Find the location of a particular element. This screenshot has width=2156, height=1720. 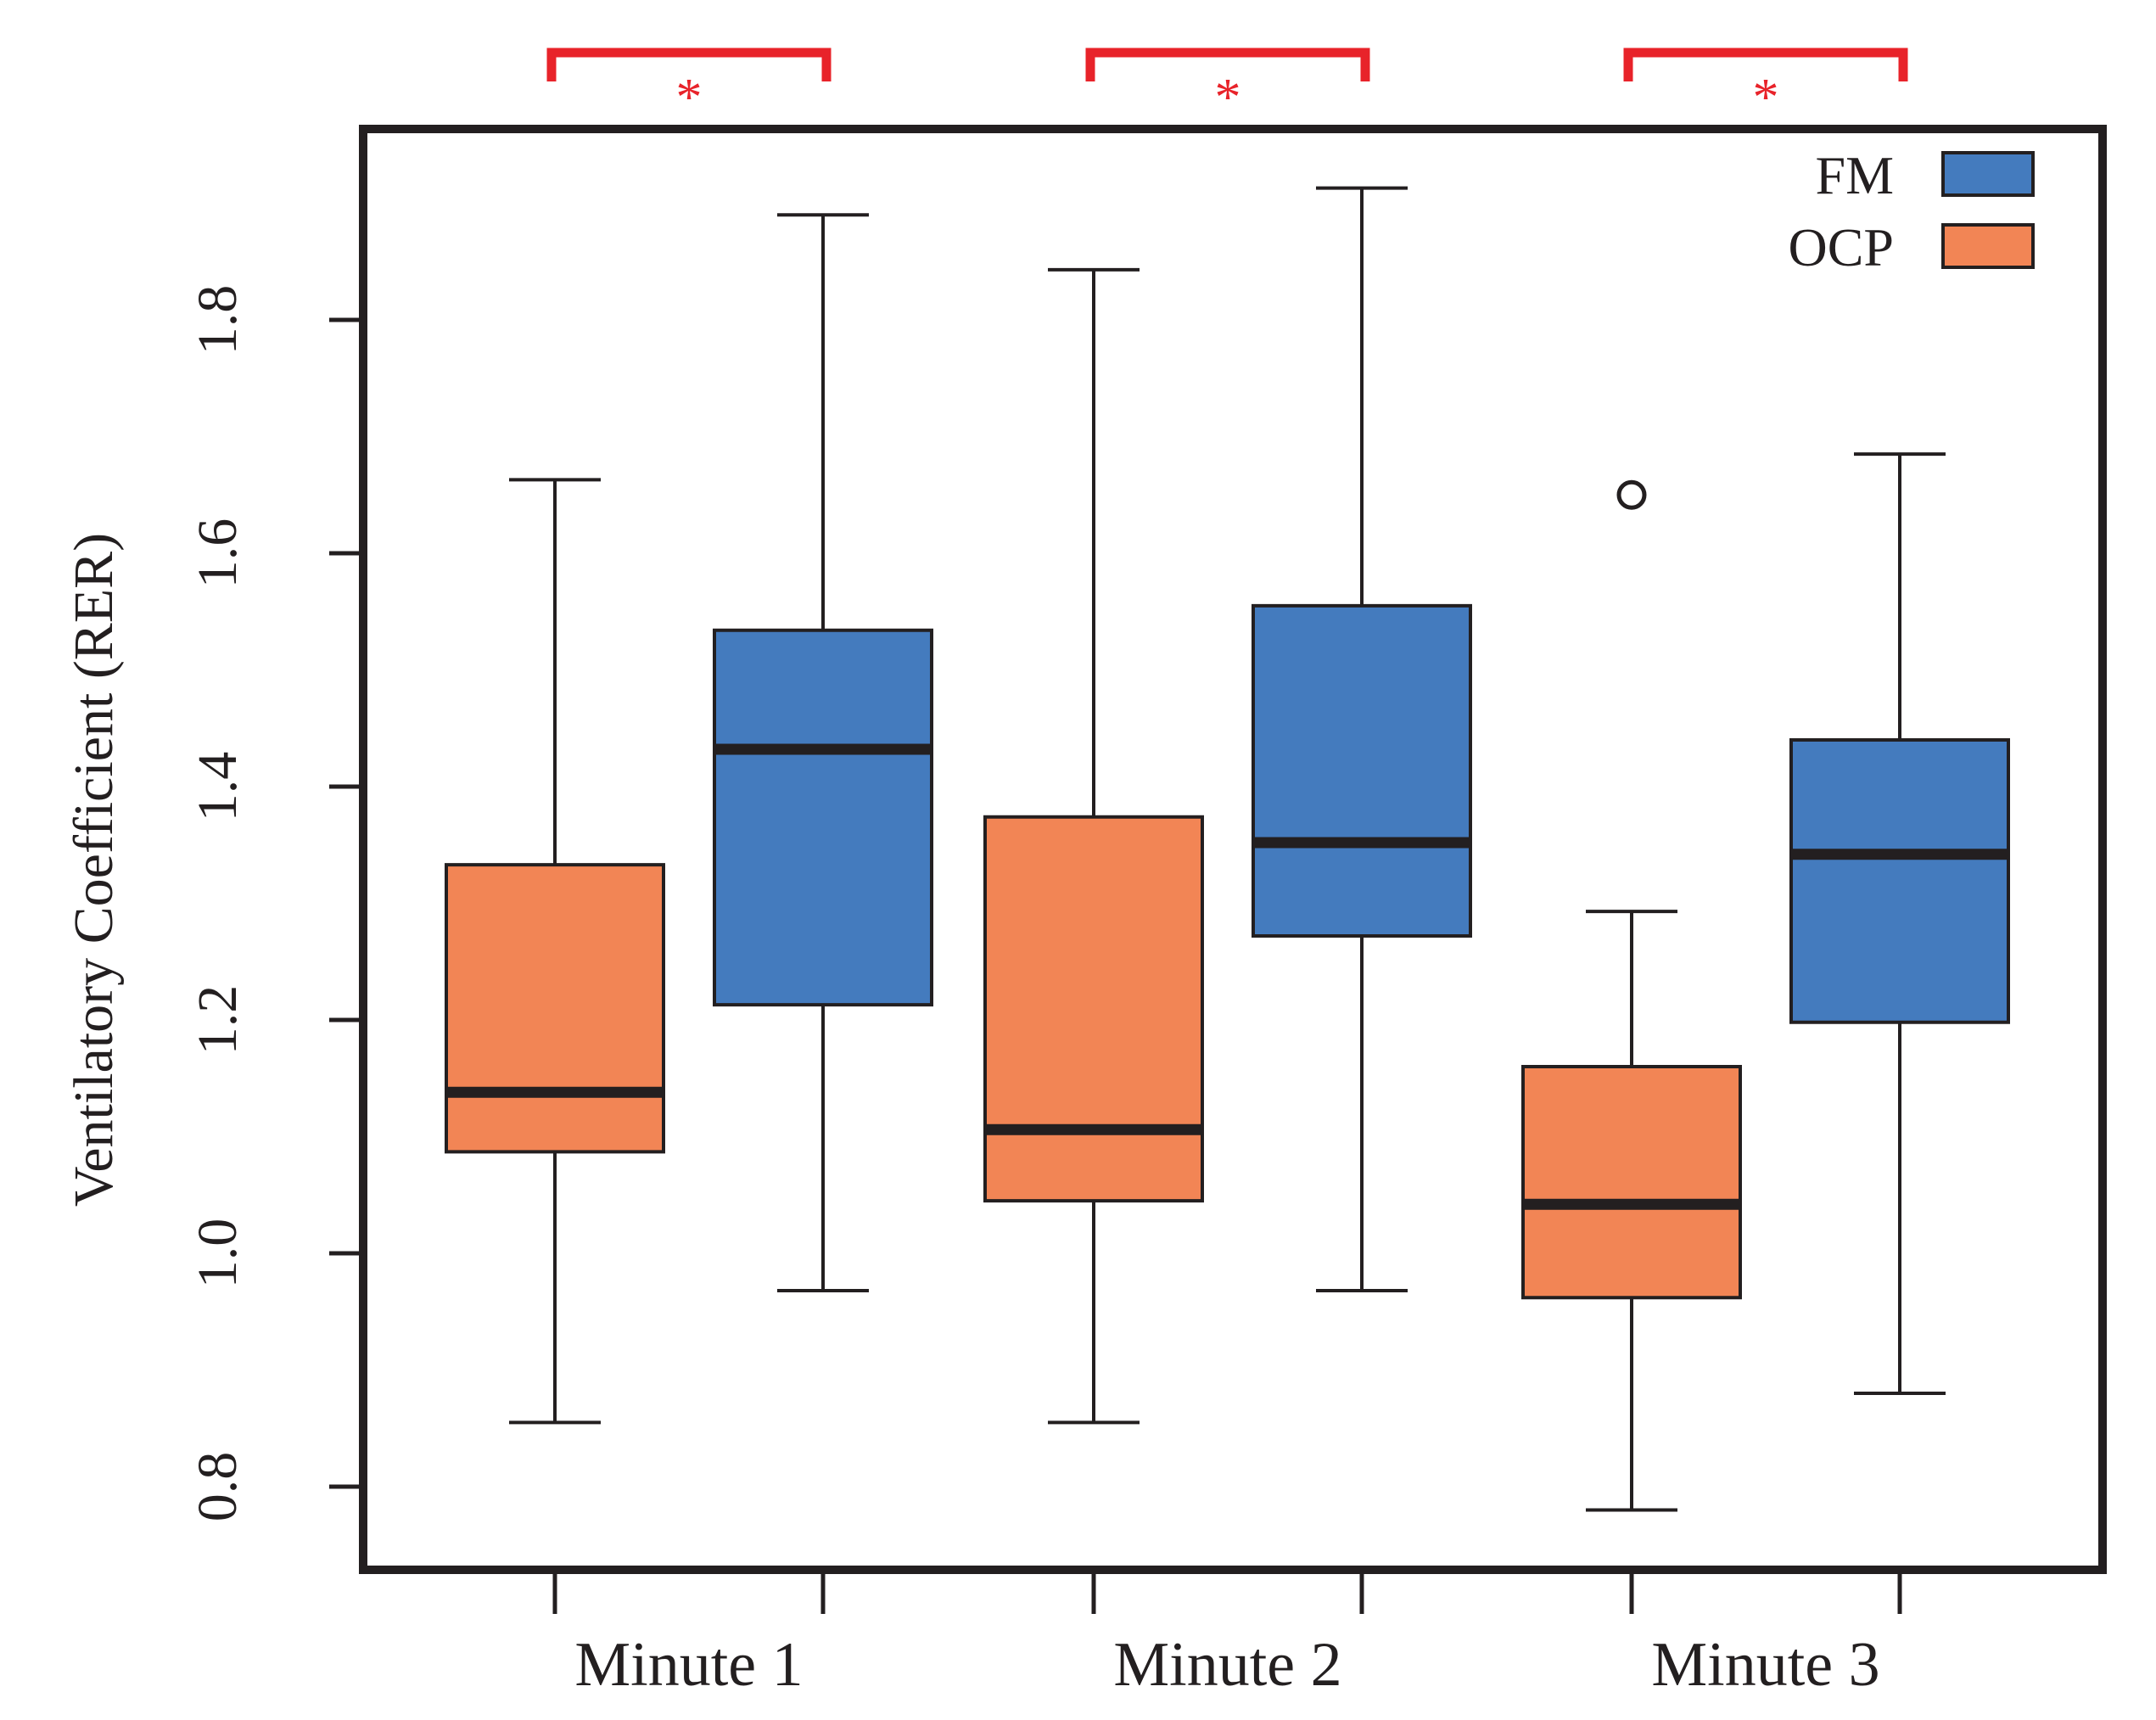

legend: FM OCP is located at coordinates (1912, 211).